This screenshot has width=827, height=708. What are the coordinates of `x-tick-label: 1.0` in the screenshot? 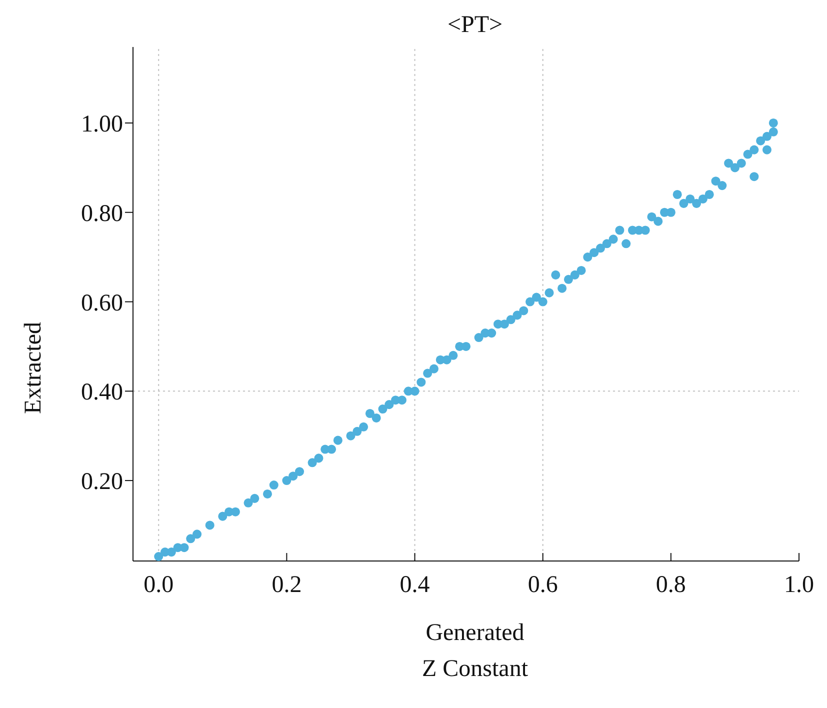 It's located at (799, 585).